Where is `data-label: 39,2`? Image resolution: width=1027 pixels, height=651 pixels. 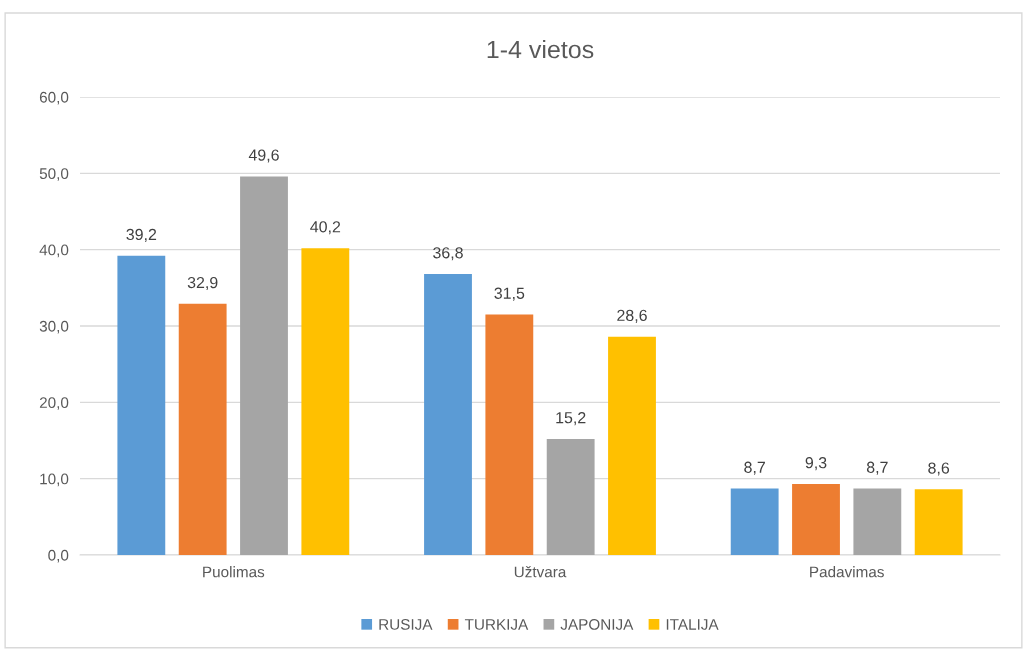
data-label: 39,2 is located at coordinates (141, 235).